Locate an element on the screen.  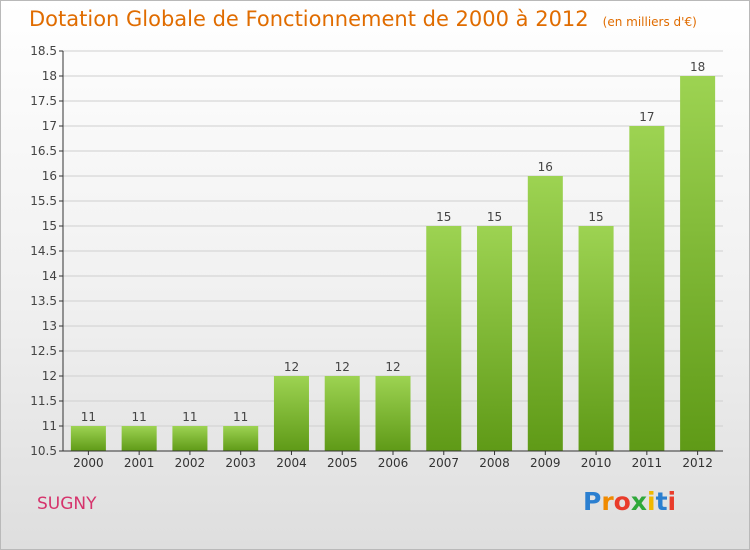
logo-letter: r is located at coordinates (607, 501).